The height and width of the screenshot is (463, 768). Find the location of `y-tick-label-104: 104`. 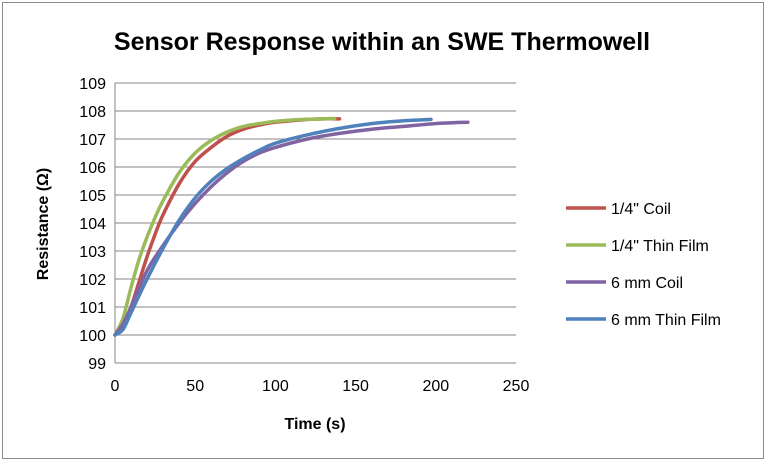

y-tick-label-104: 104 is located at coordinates (92, 224).